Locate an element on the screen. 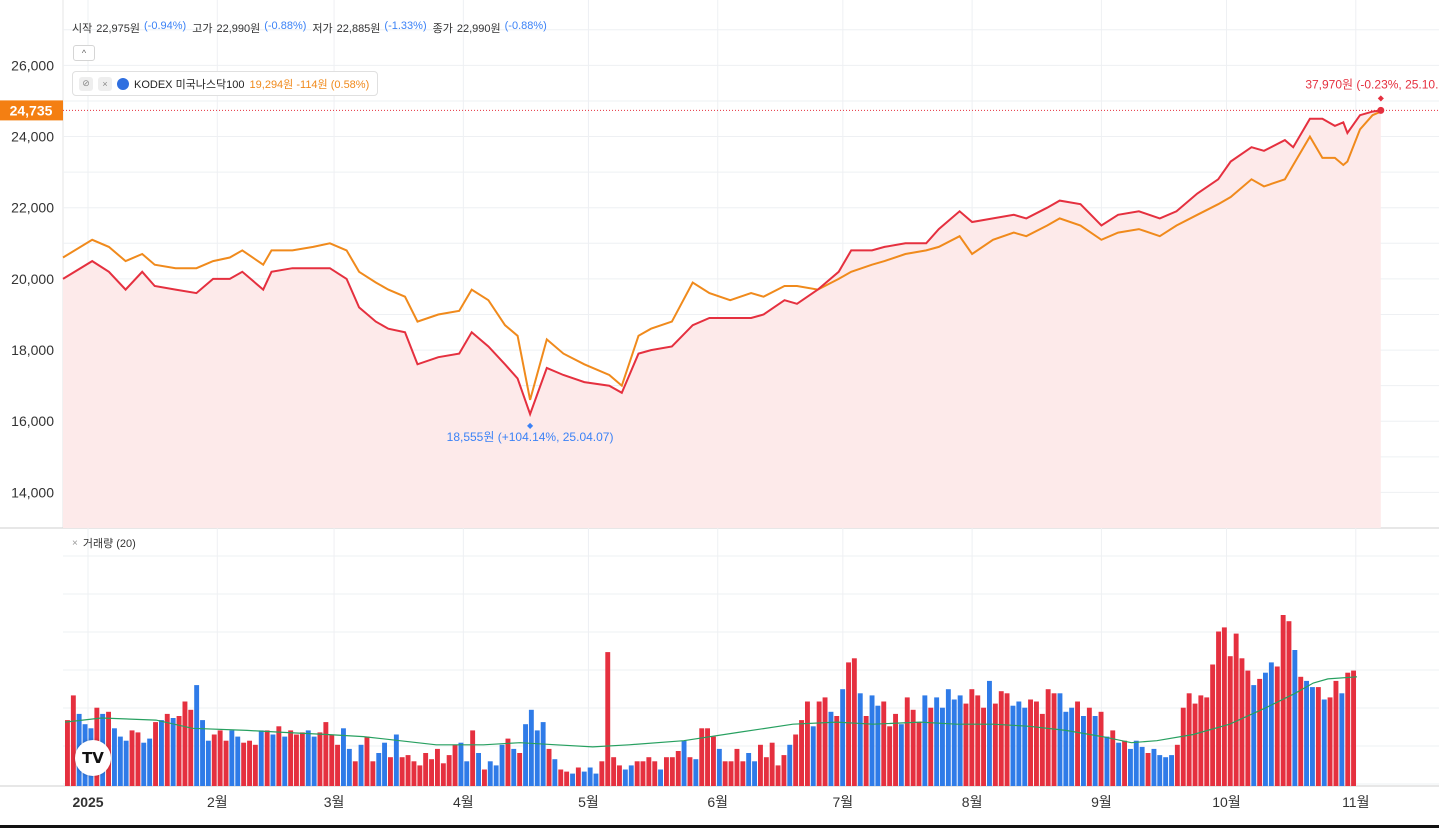  x-tick-label: 2월 is located at coordinates (217, 802).